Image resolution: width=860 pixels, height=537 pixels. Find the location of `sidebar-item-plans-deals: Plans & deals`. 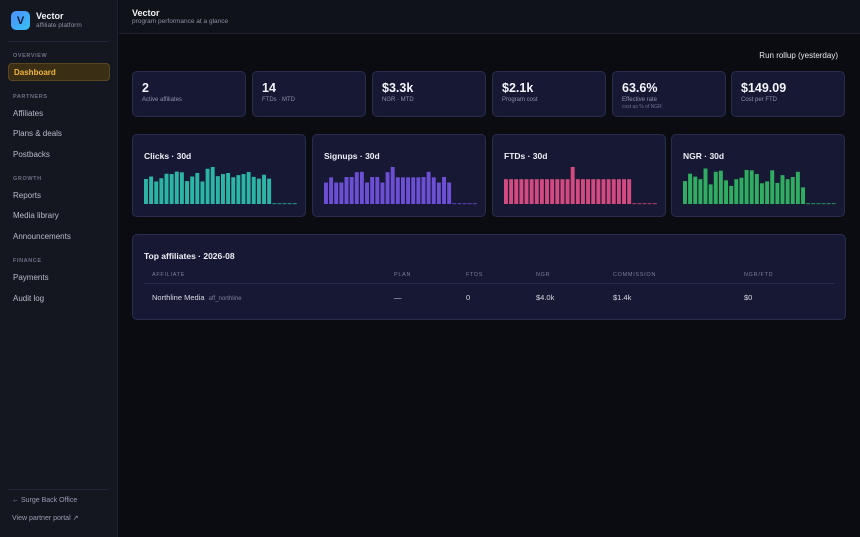

sidebar-item-plans-deals: Plans & deals is located at coordinates (37, 133).